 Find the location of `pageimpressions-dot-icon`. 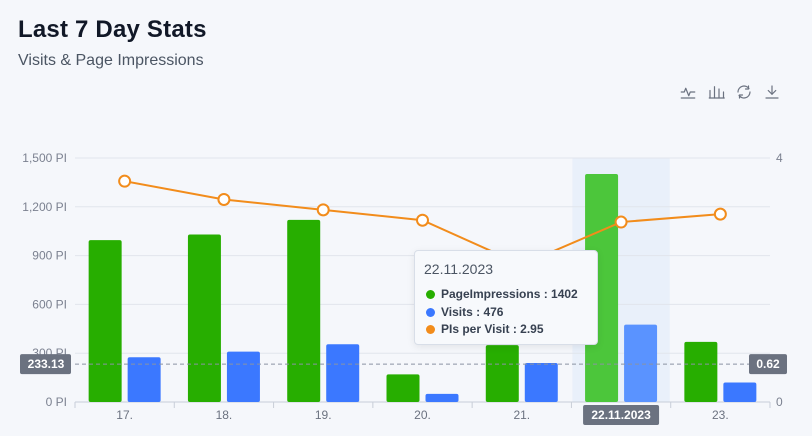

pageimpressions-dot-icon is located at coordinates (430, 294).